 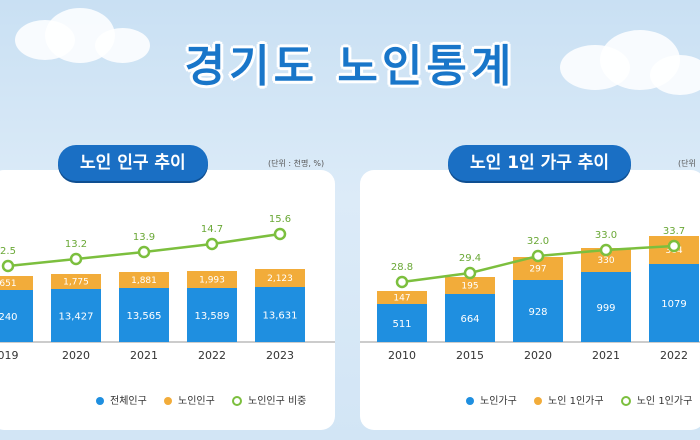 I want to click on data-label: 13,589, so click(x=212, y=316).